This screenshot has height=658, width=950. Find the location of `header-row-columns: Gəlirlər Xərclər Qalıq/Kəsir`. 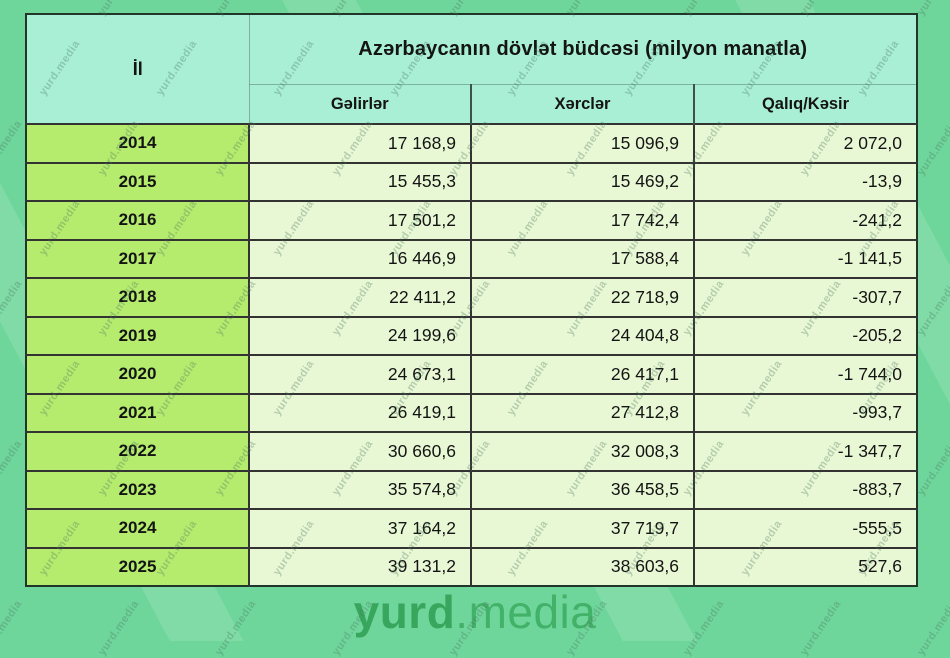

header-row-columns: Gəlirlər Xərclər Qalıq/Kəsir is located at coordinates (471, 104).